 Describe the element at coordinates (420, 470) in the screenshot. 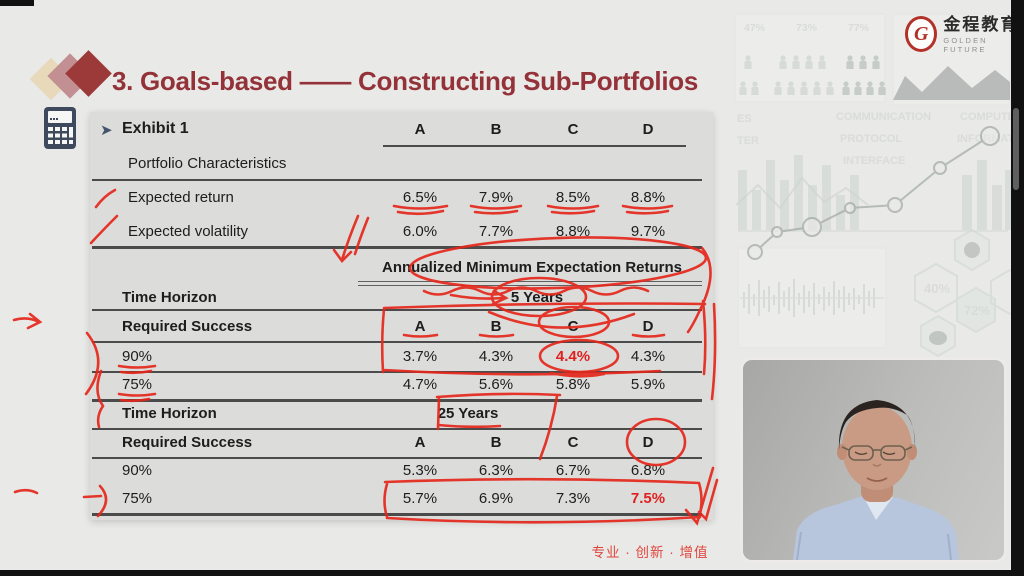

I see `cell-value: 5.3%` at that location.